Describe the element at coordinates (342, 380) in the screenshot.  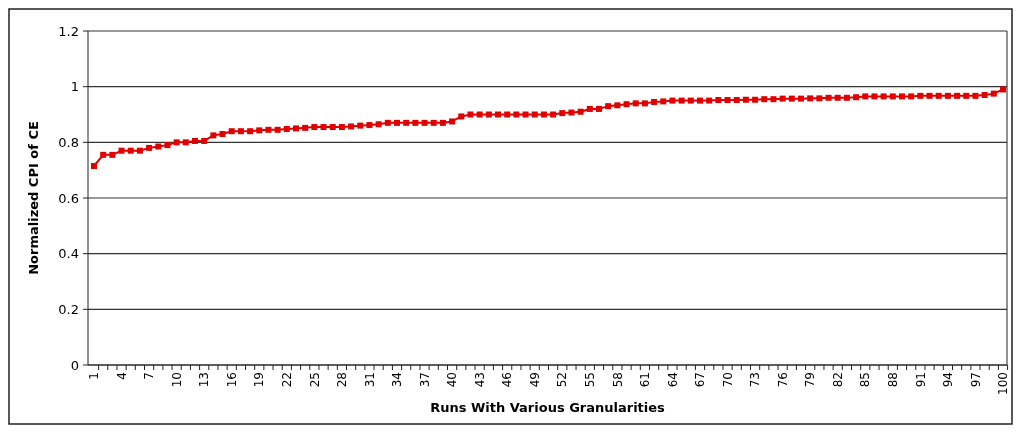
I see `x-tick-label: 28` at that location.